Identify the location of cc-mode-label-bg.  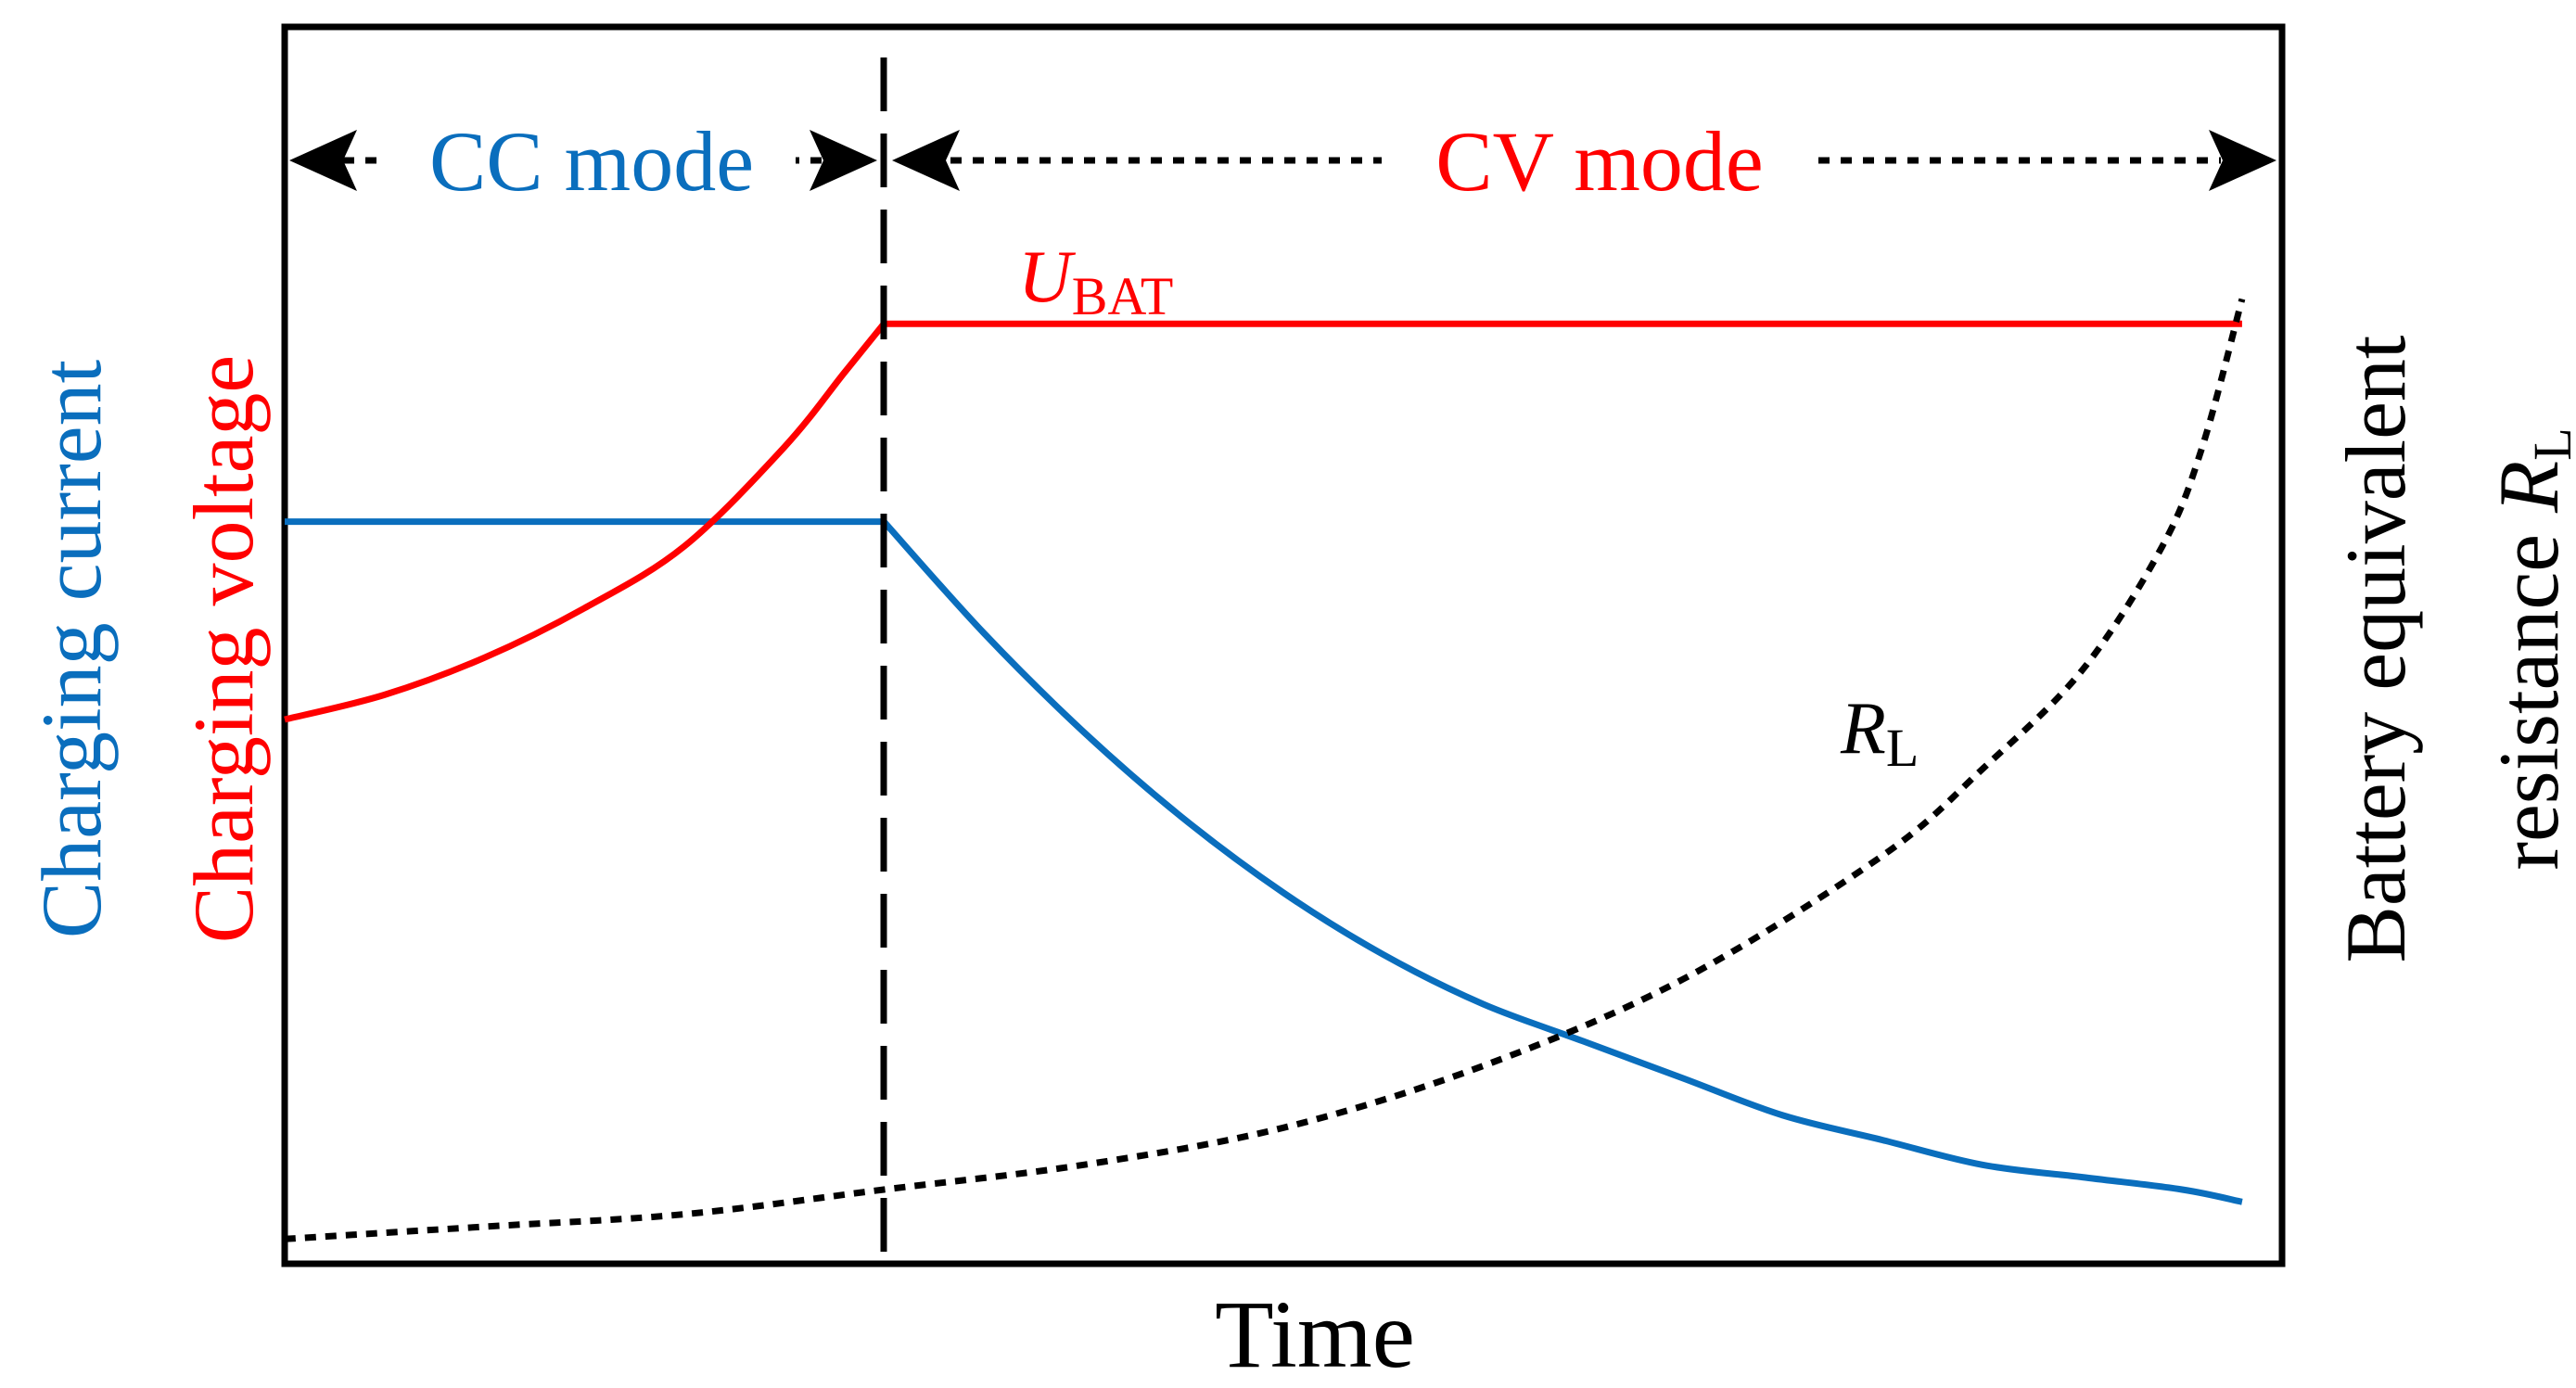
(592, 160).